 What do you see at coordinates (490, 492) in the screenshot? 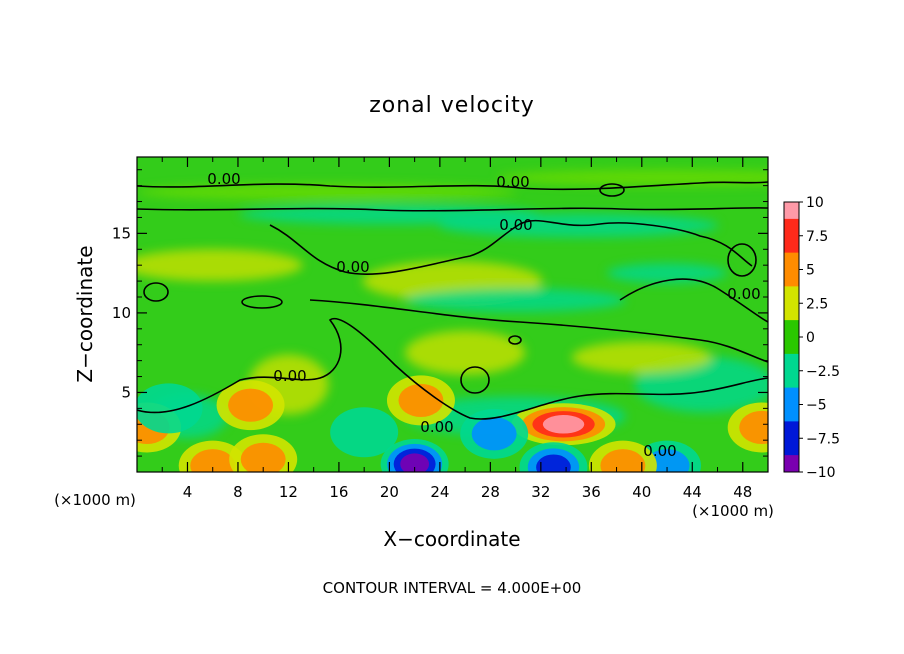
I see `x-tick-label: 28` at bounding box center [490, 492].